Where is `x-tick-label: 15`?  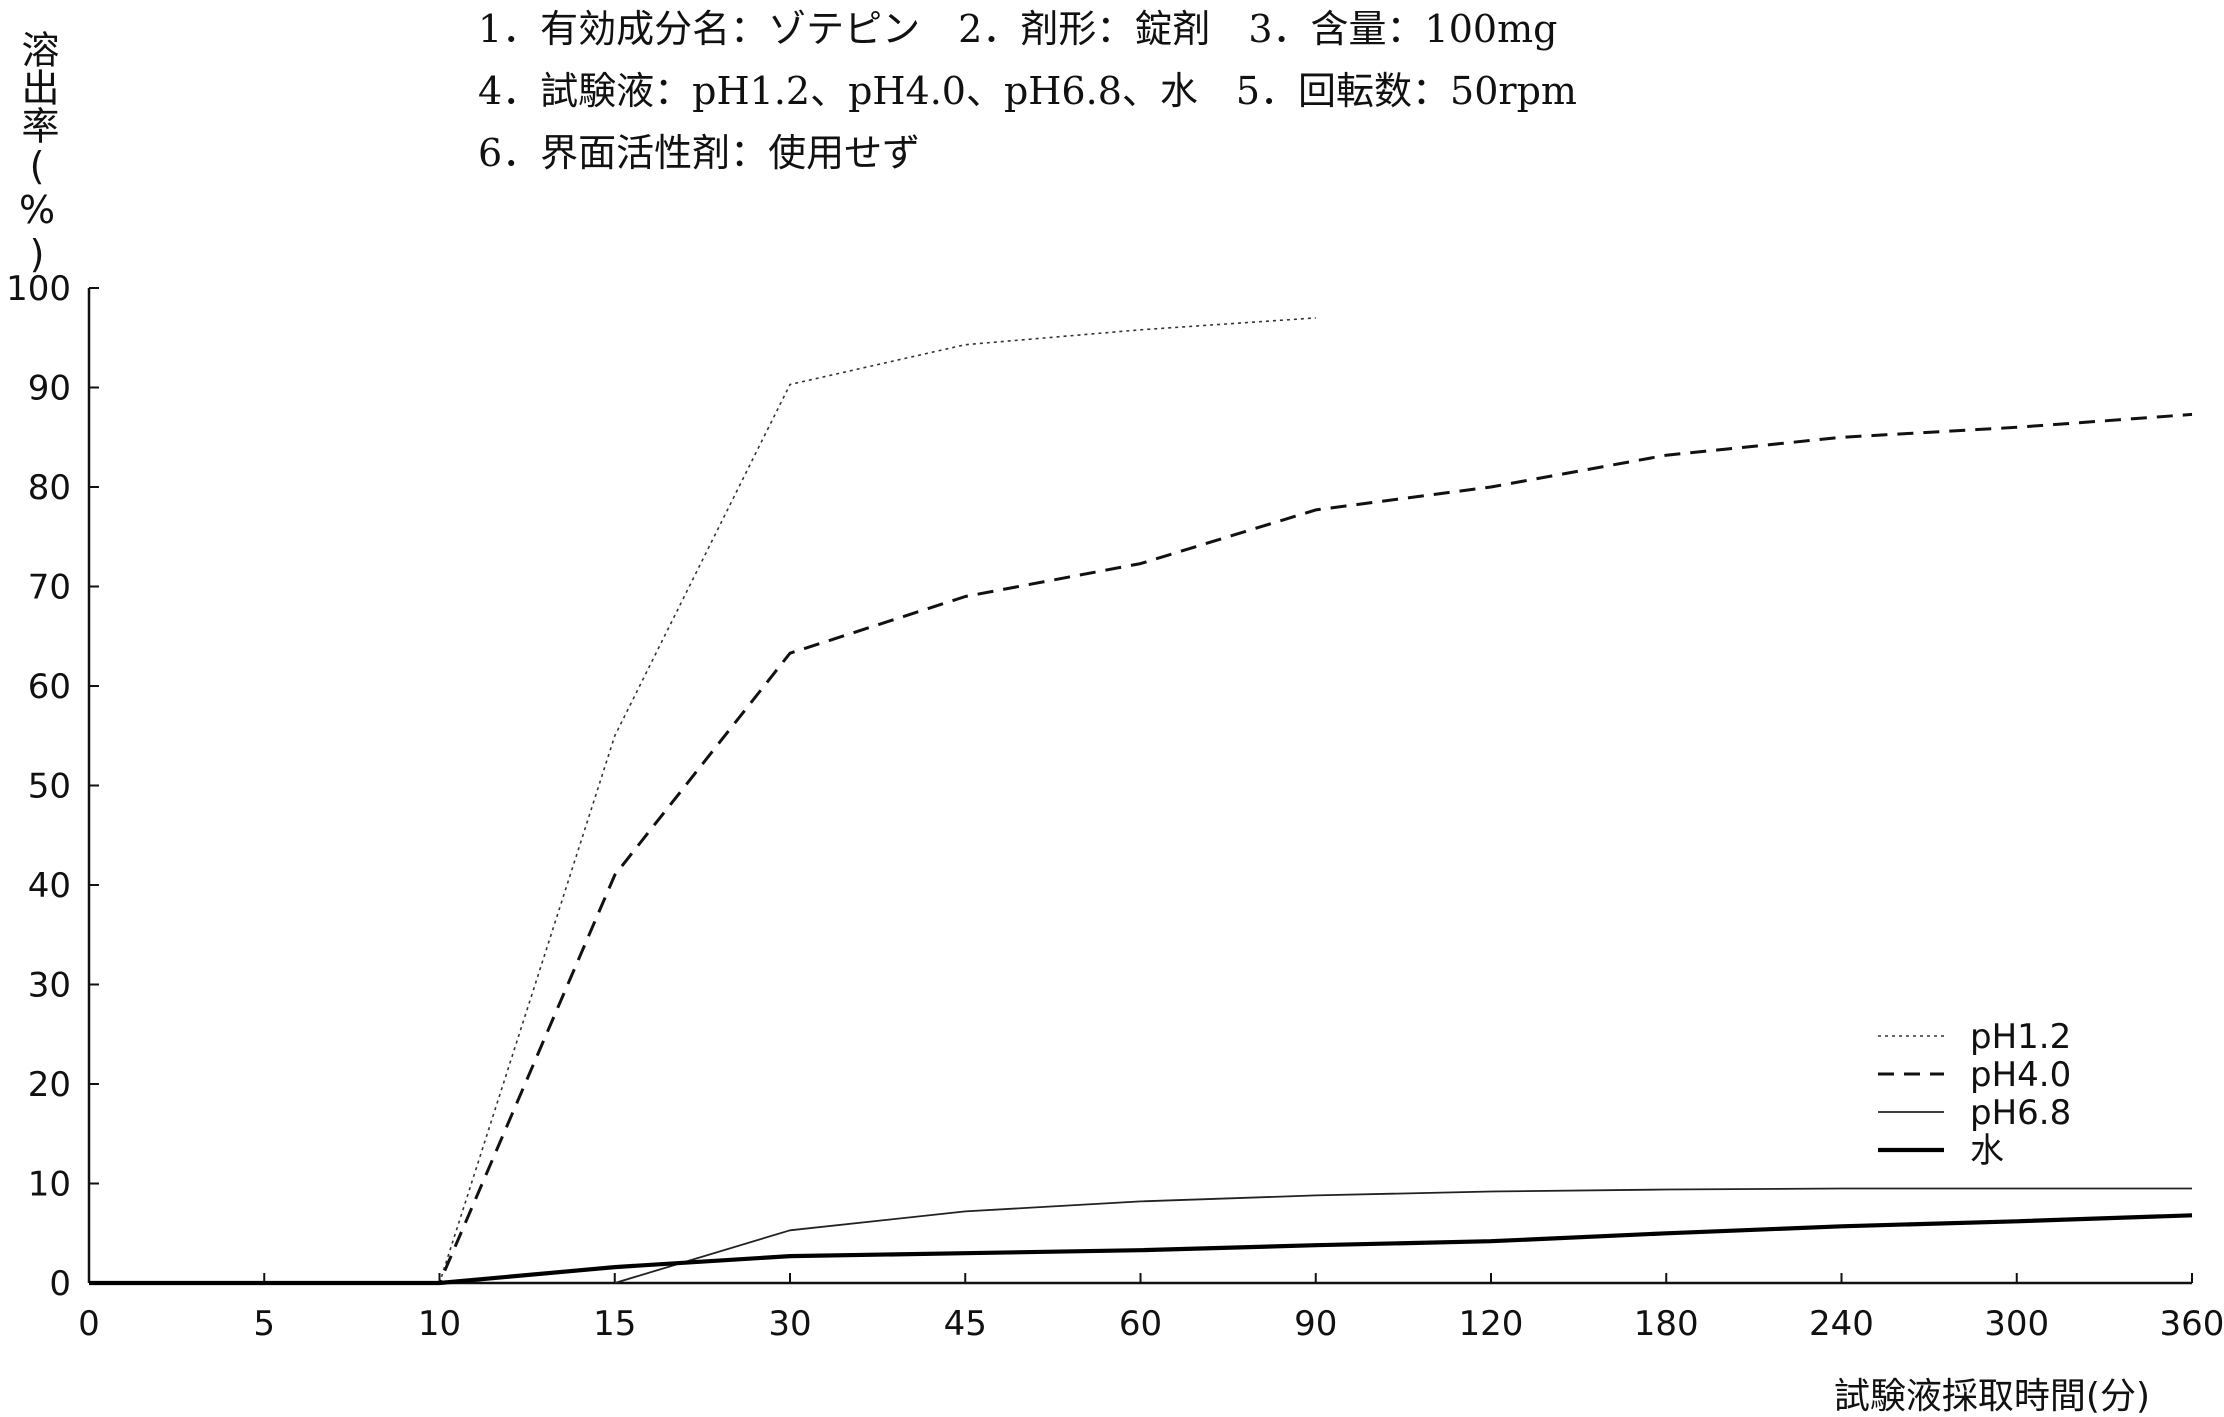
x-tick-label: 15 is located at coordinates (614, 1324).